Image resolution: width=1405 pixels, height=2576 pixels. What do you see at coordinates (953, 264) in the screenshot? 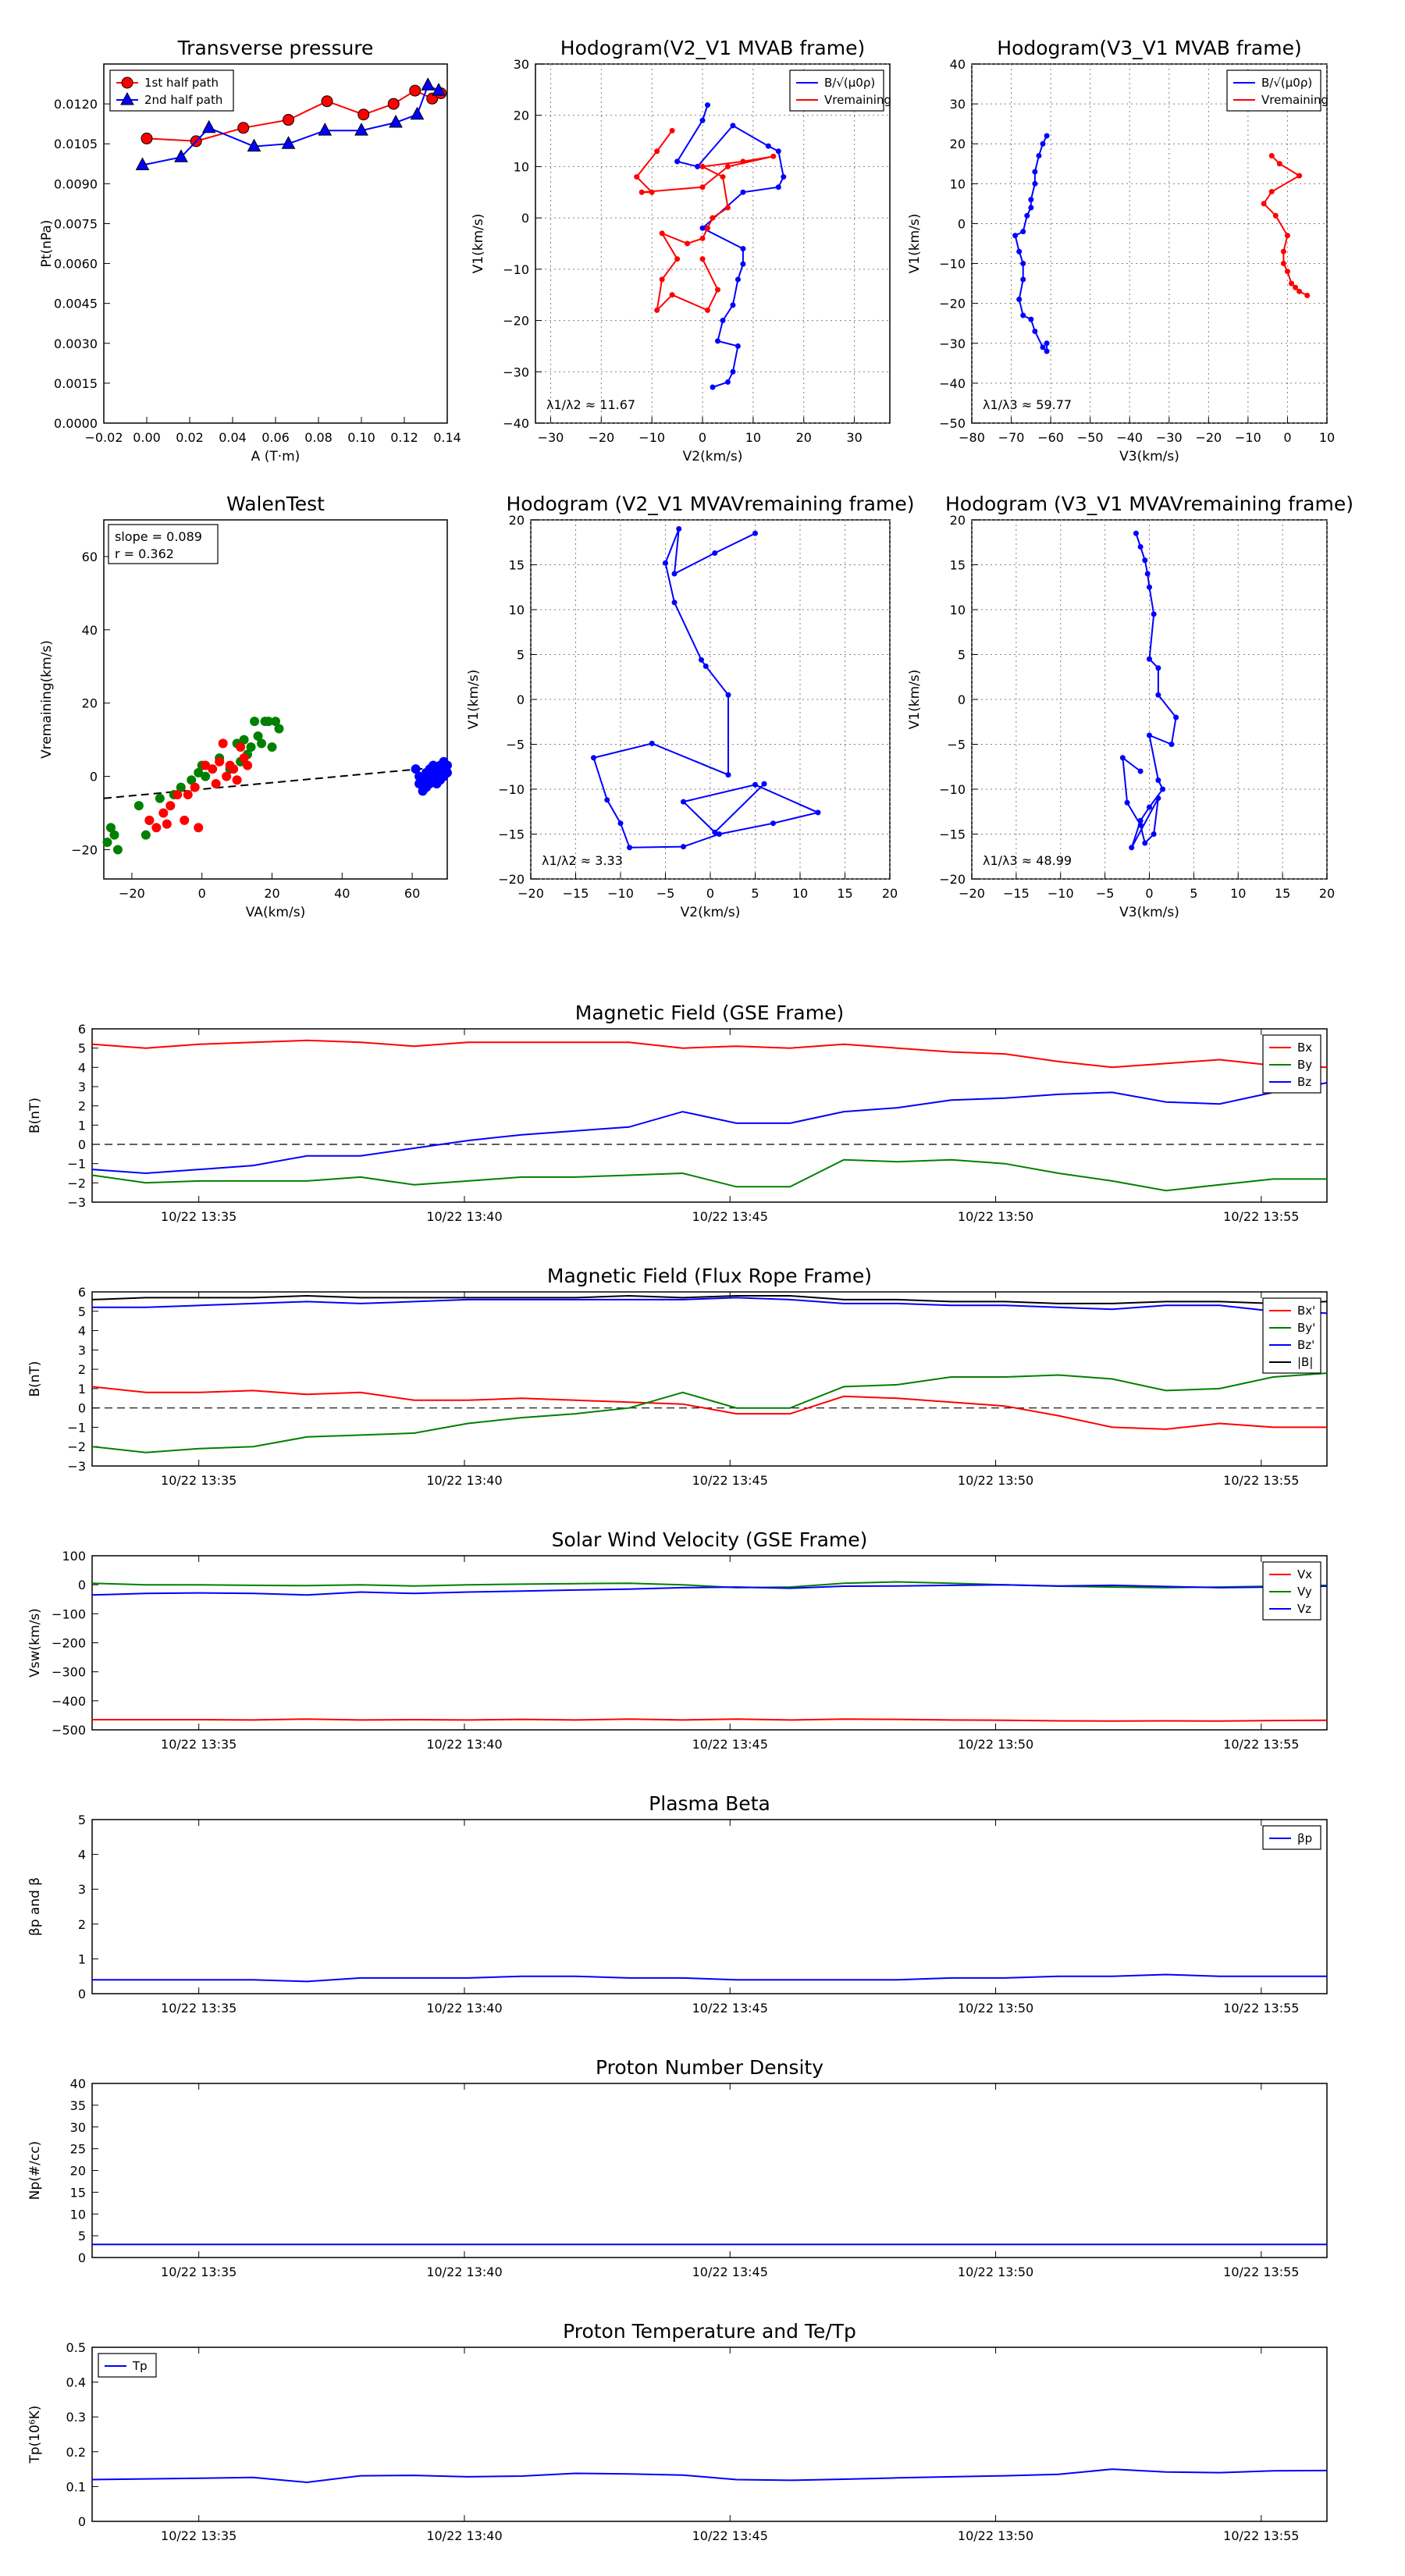
I see `y-tick-label: −10` at bounding box center [953, 264].